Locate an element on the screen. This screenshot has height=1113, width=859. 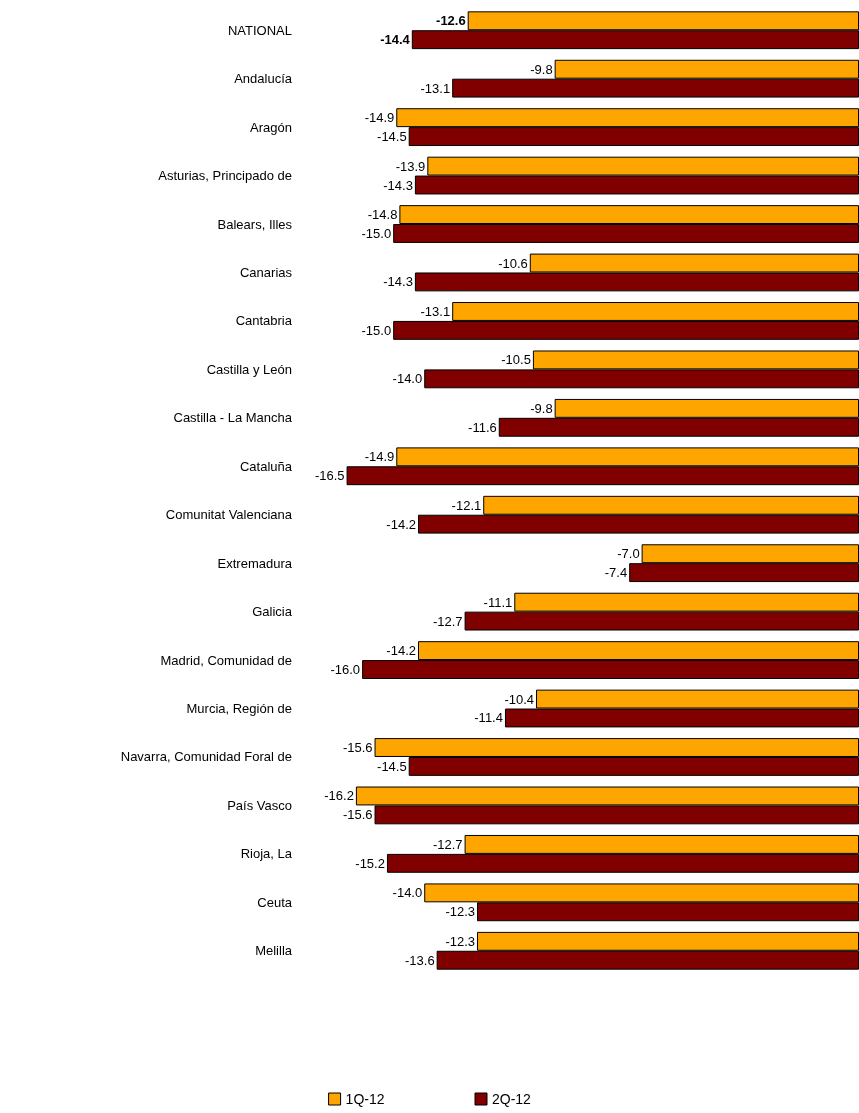
y-tick-label: Madrid, Comunidad de is located at coordinates (226, 660).